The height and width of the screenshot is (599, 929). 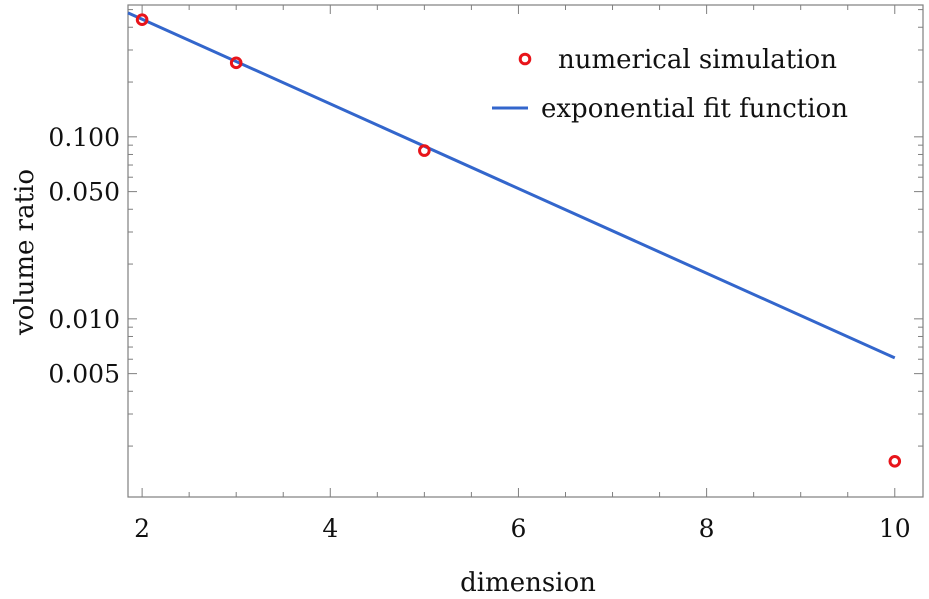 I want to click on x-tick-label: 6, so click(x=518, y=528).